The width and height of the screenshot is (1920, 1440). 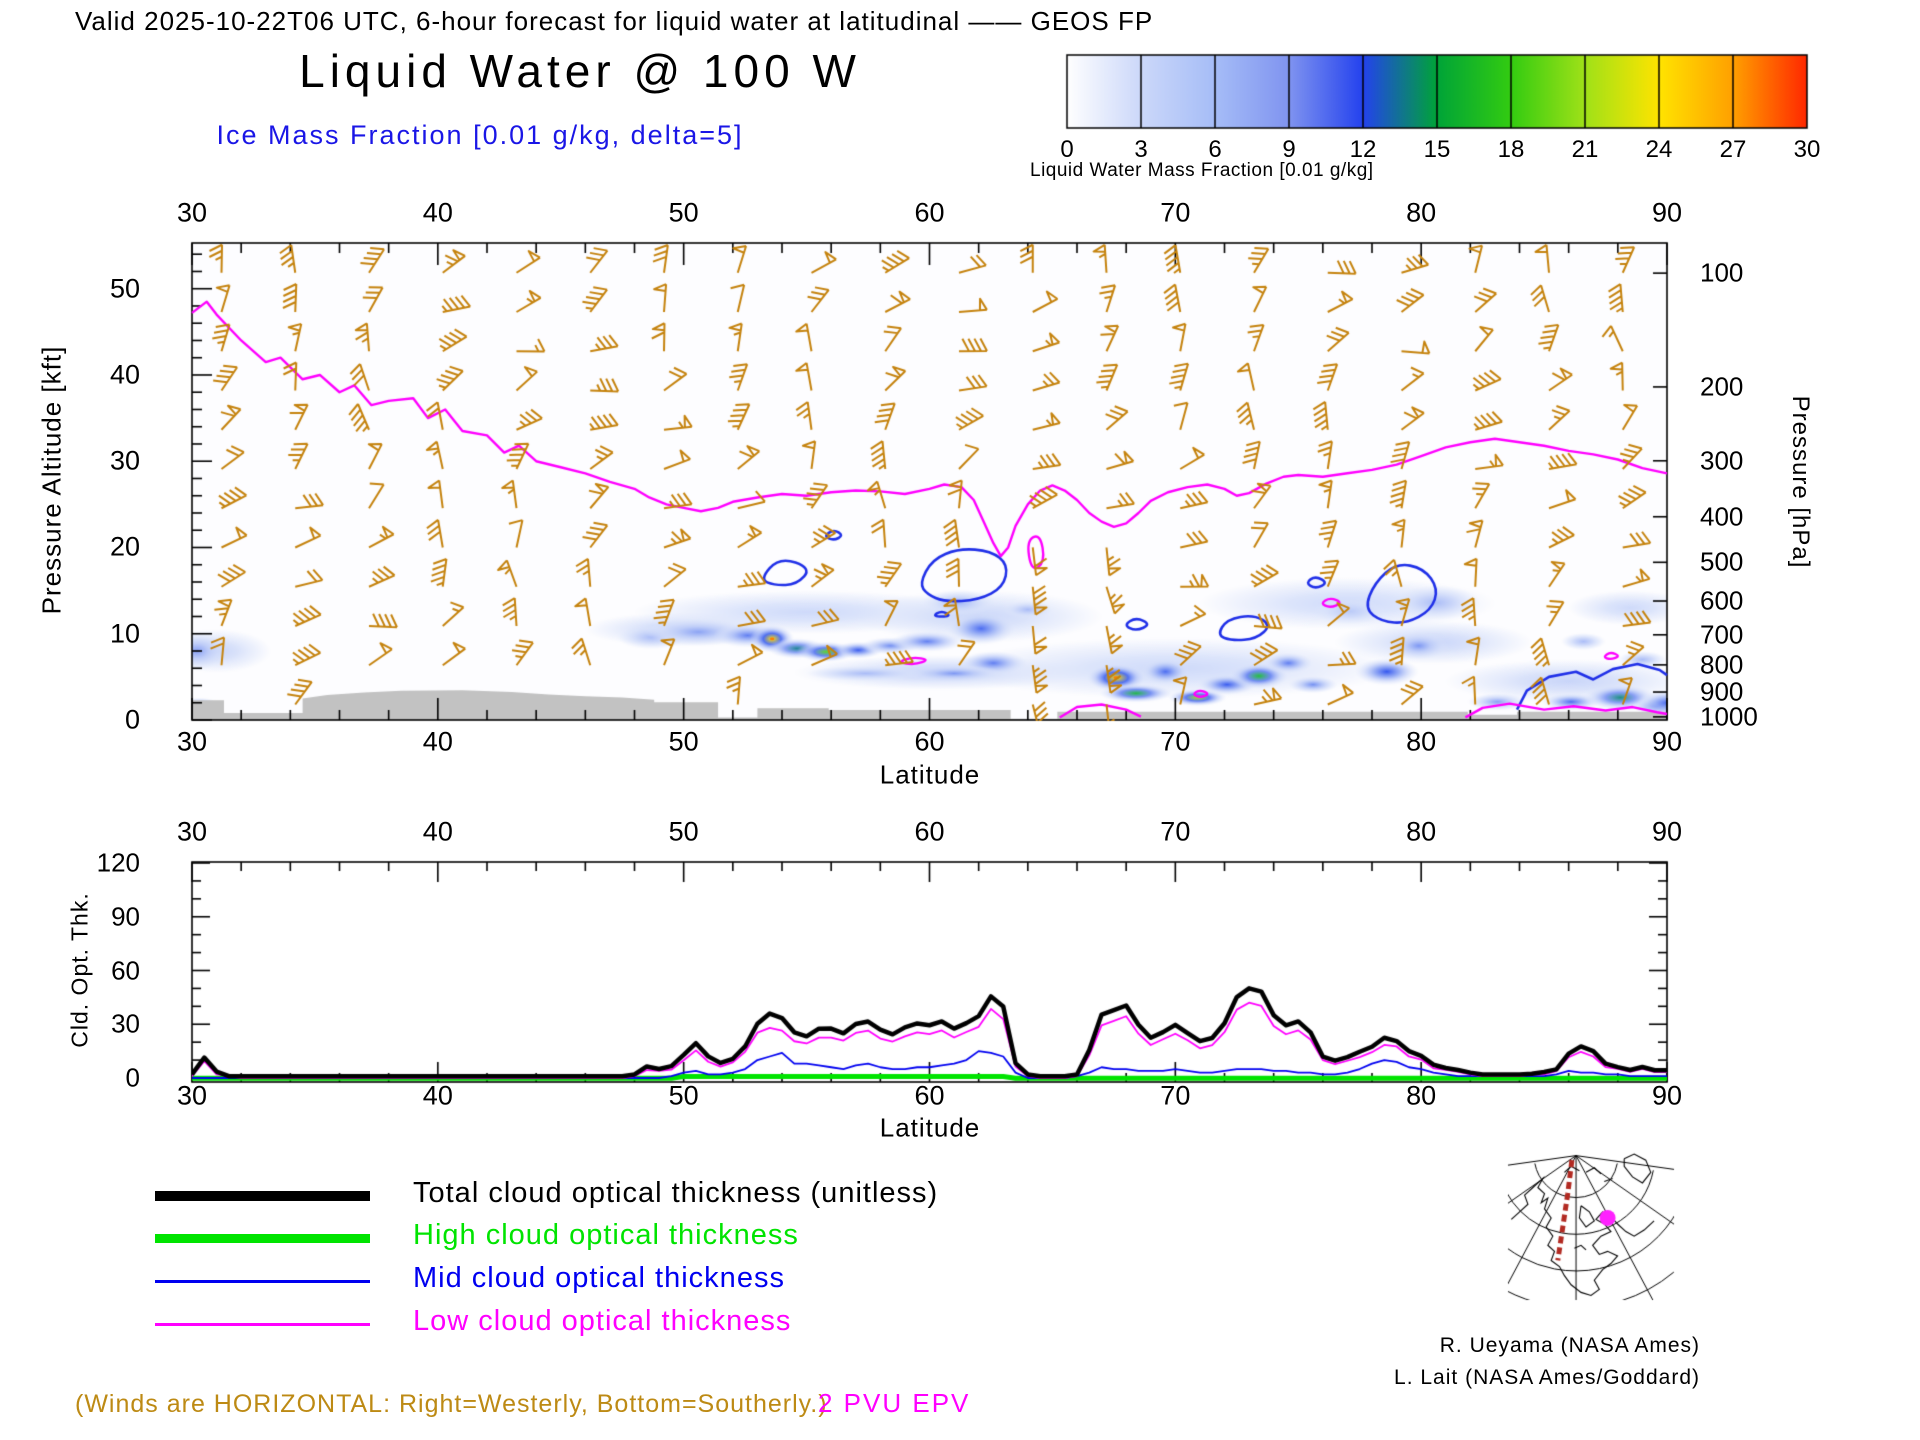 What do you see at coordinates (262, 1324) in the screenshot?
I see `legend-line-low` at bounding box center [262, 1324].